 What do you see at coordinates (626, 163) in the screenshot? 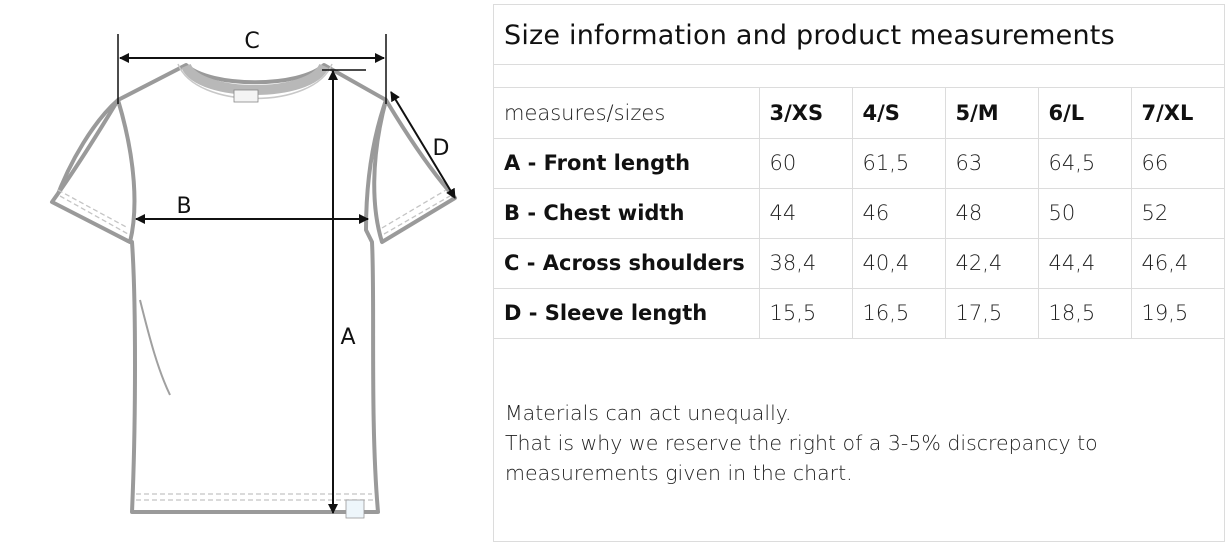
I see `row-label: A - Front length` at bounding box center [626, 163].